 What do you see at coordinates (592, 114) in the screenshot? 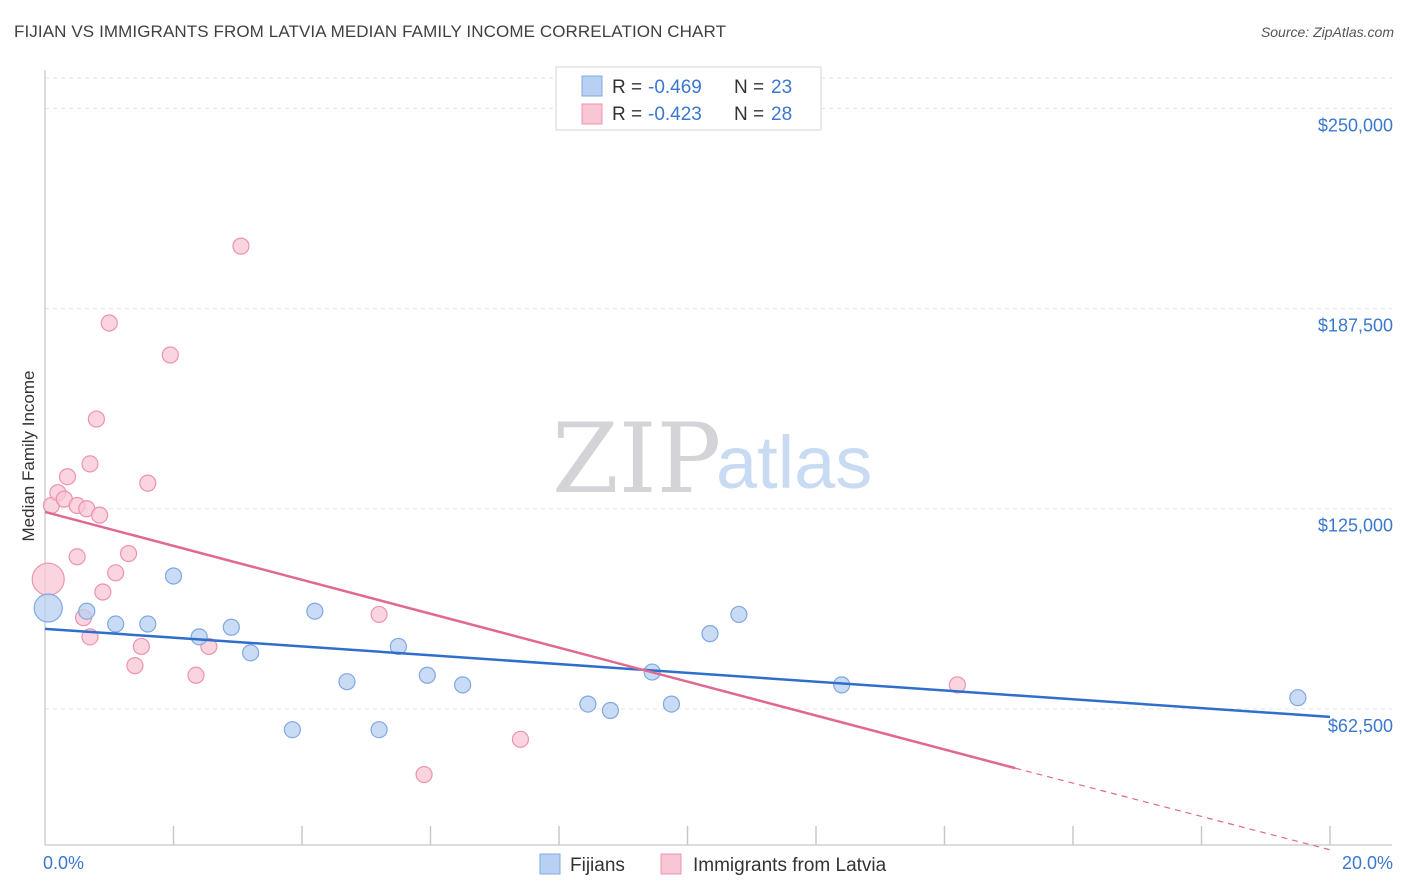
I see `legend-swatch-latvia` at bounding box center [592, 114].